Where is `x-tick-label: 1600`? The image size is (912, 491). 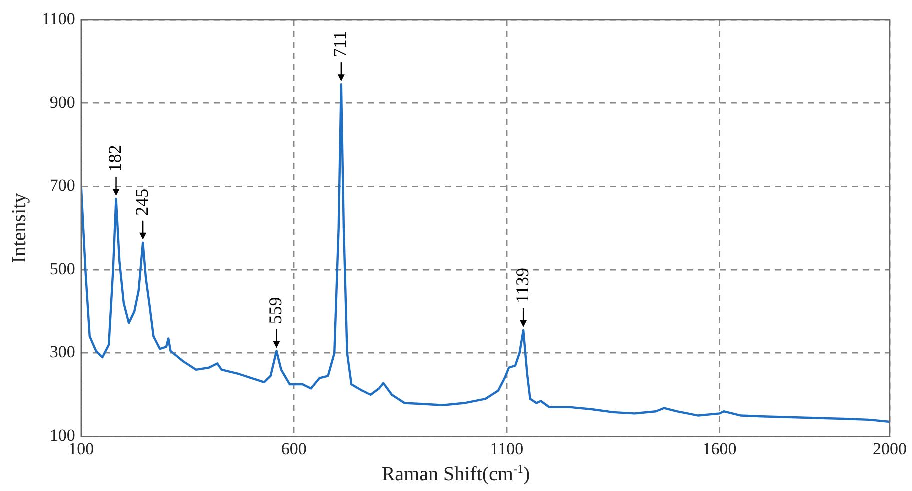
x-tick-label: 1600 is located at coordinates (719, 448).